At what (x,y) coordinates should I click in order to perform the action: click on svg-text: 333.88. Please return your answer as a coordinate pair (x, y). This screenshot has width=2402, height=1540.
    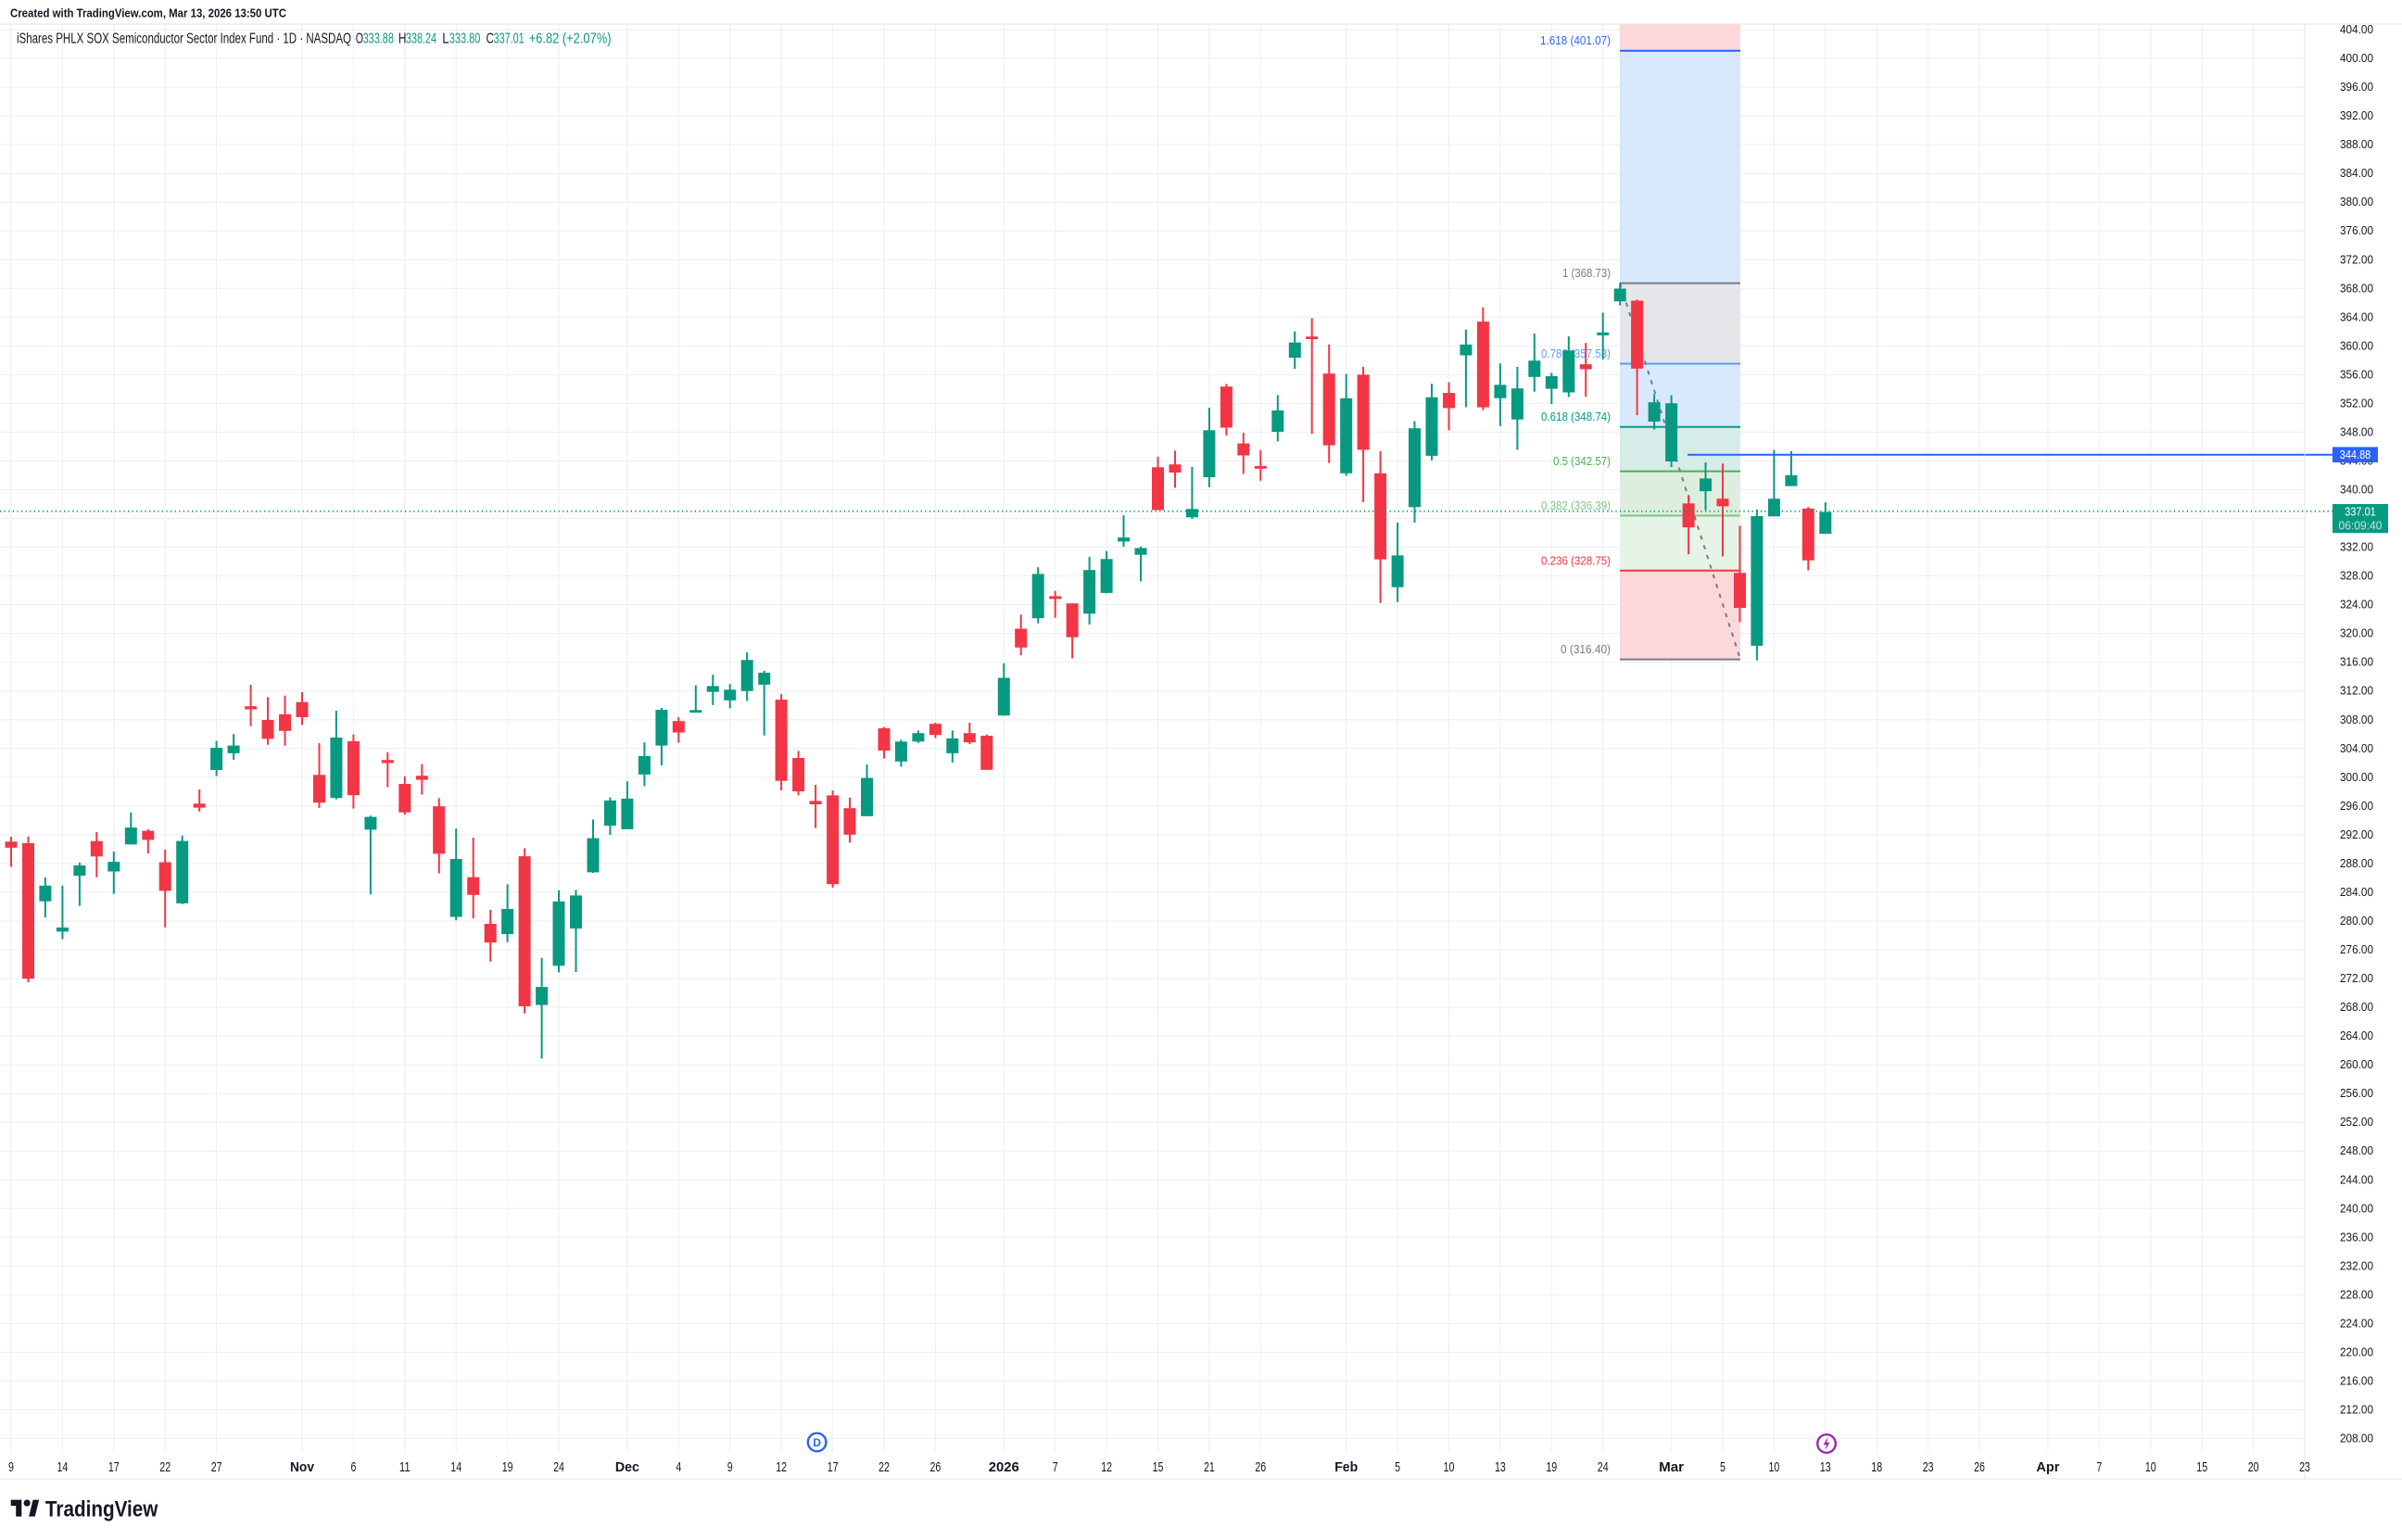
    Looking at the image, I should click on (378, 39).